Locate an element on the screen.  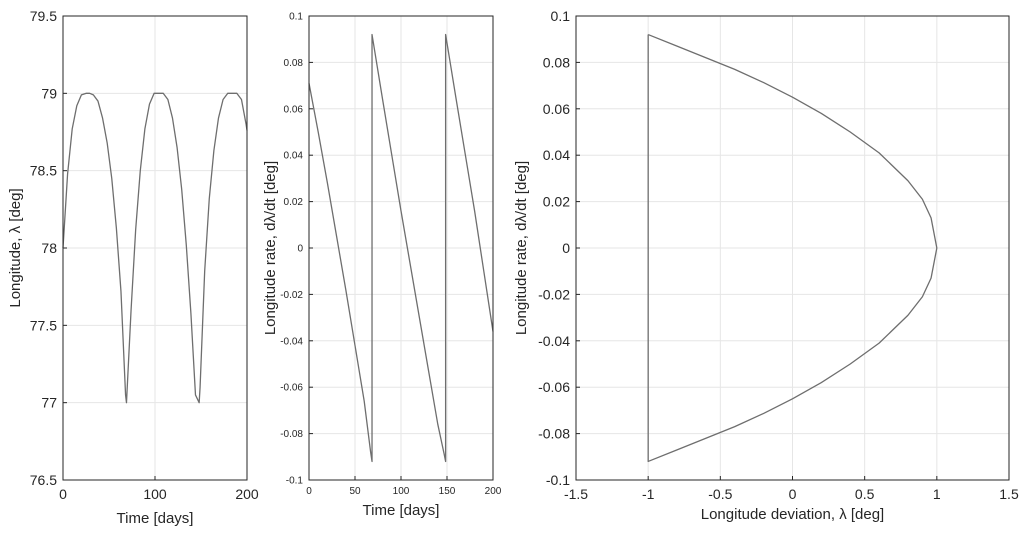
x-tick-label: -0.5 is located at coordinates (720, 494).